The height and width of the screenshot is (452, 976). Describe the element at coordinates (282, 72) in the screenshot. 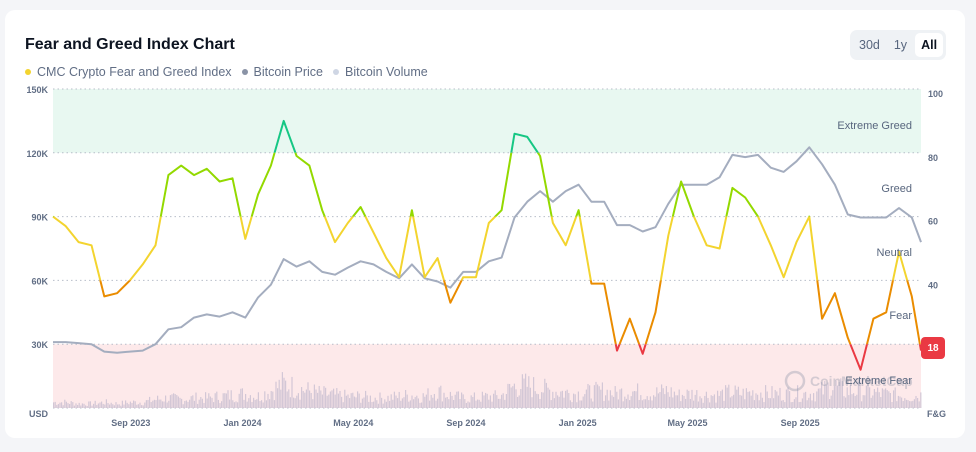

I see `legend-item-bitcoin-price: Bitcoin Price` at that location.